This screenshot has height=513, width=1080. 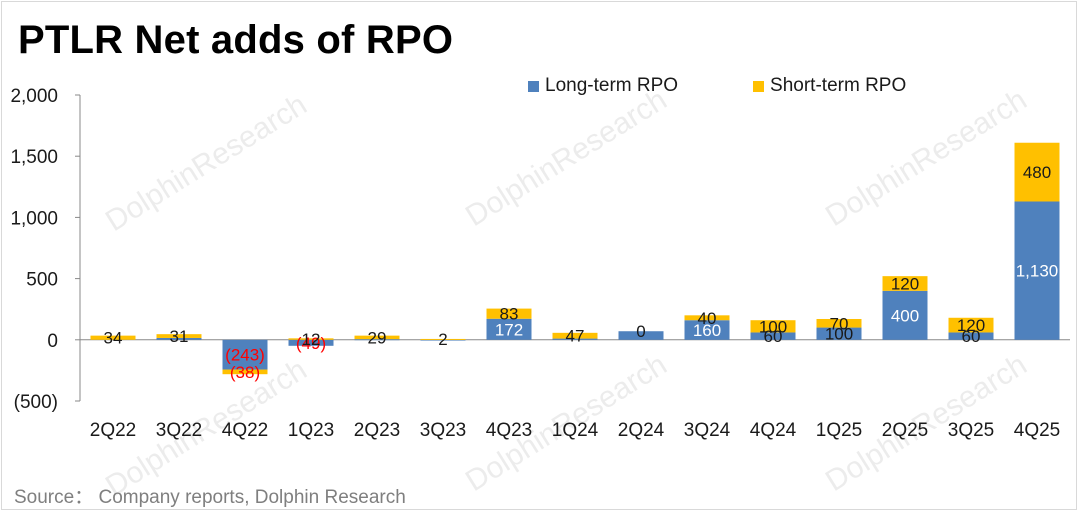 What do you see at coordinates (113, 430) in the screenshot?
I see `x-category-label: 2Q22` at bounding box center [113, 430].